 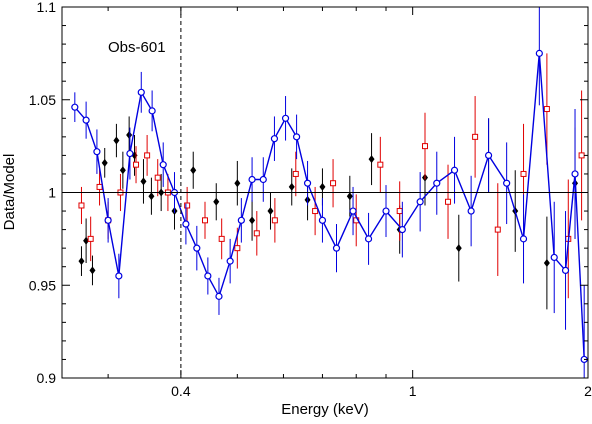 What do you see at coordinates (181, 391) in the screenshot?
I see `x-tick-label: 0.4` at bounding box center [181, 391].